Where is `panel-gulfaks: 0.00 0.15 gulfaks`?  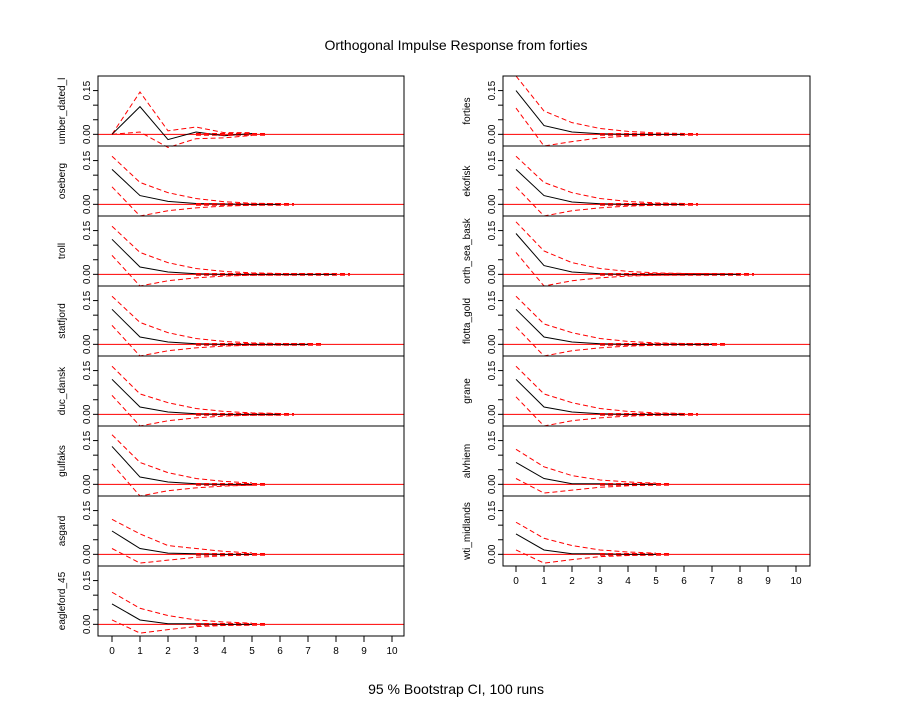
panel-gulfaks: 0.00 0.15 gulfaks is located at coordinates (231, 461).